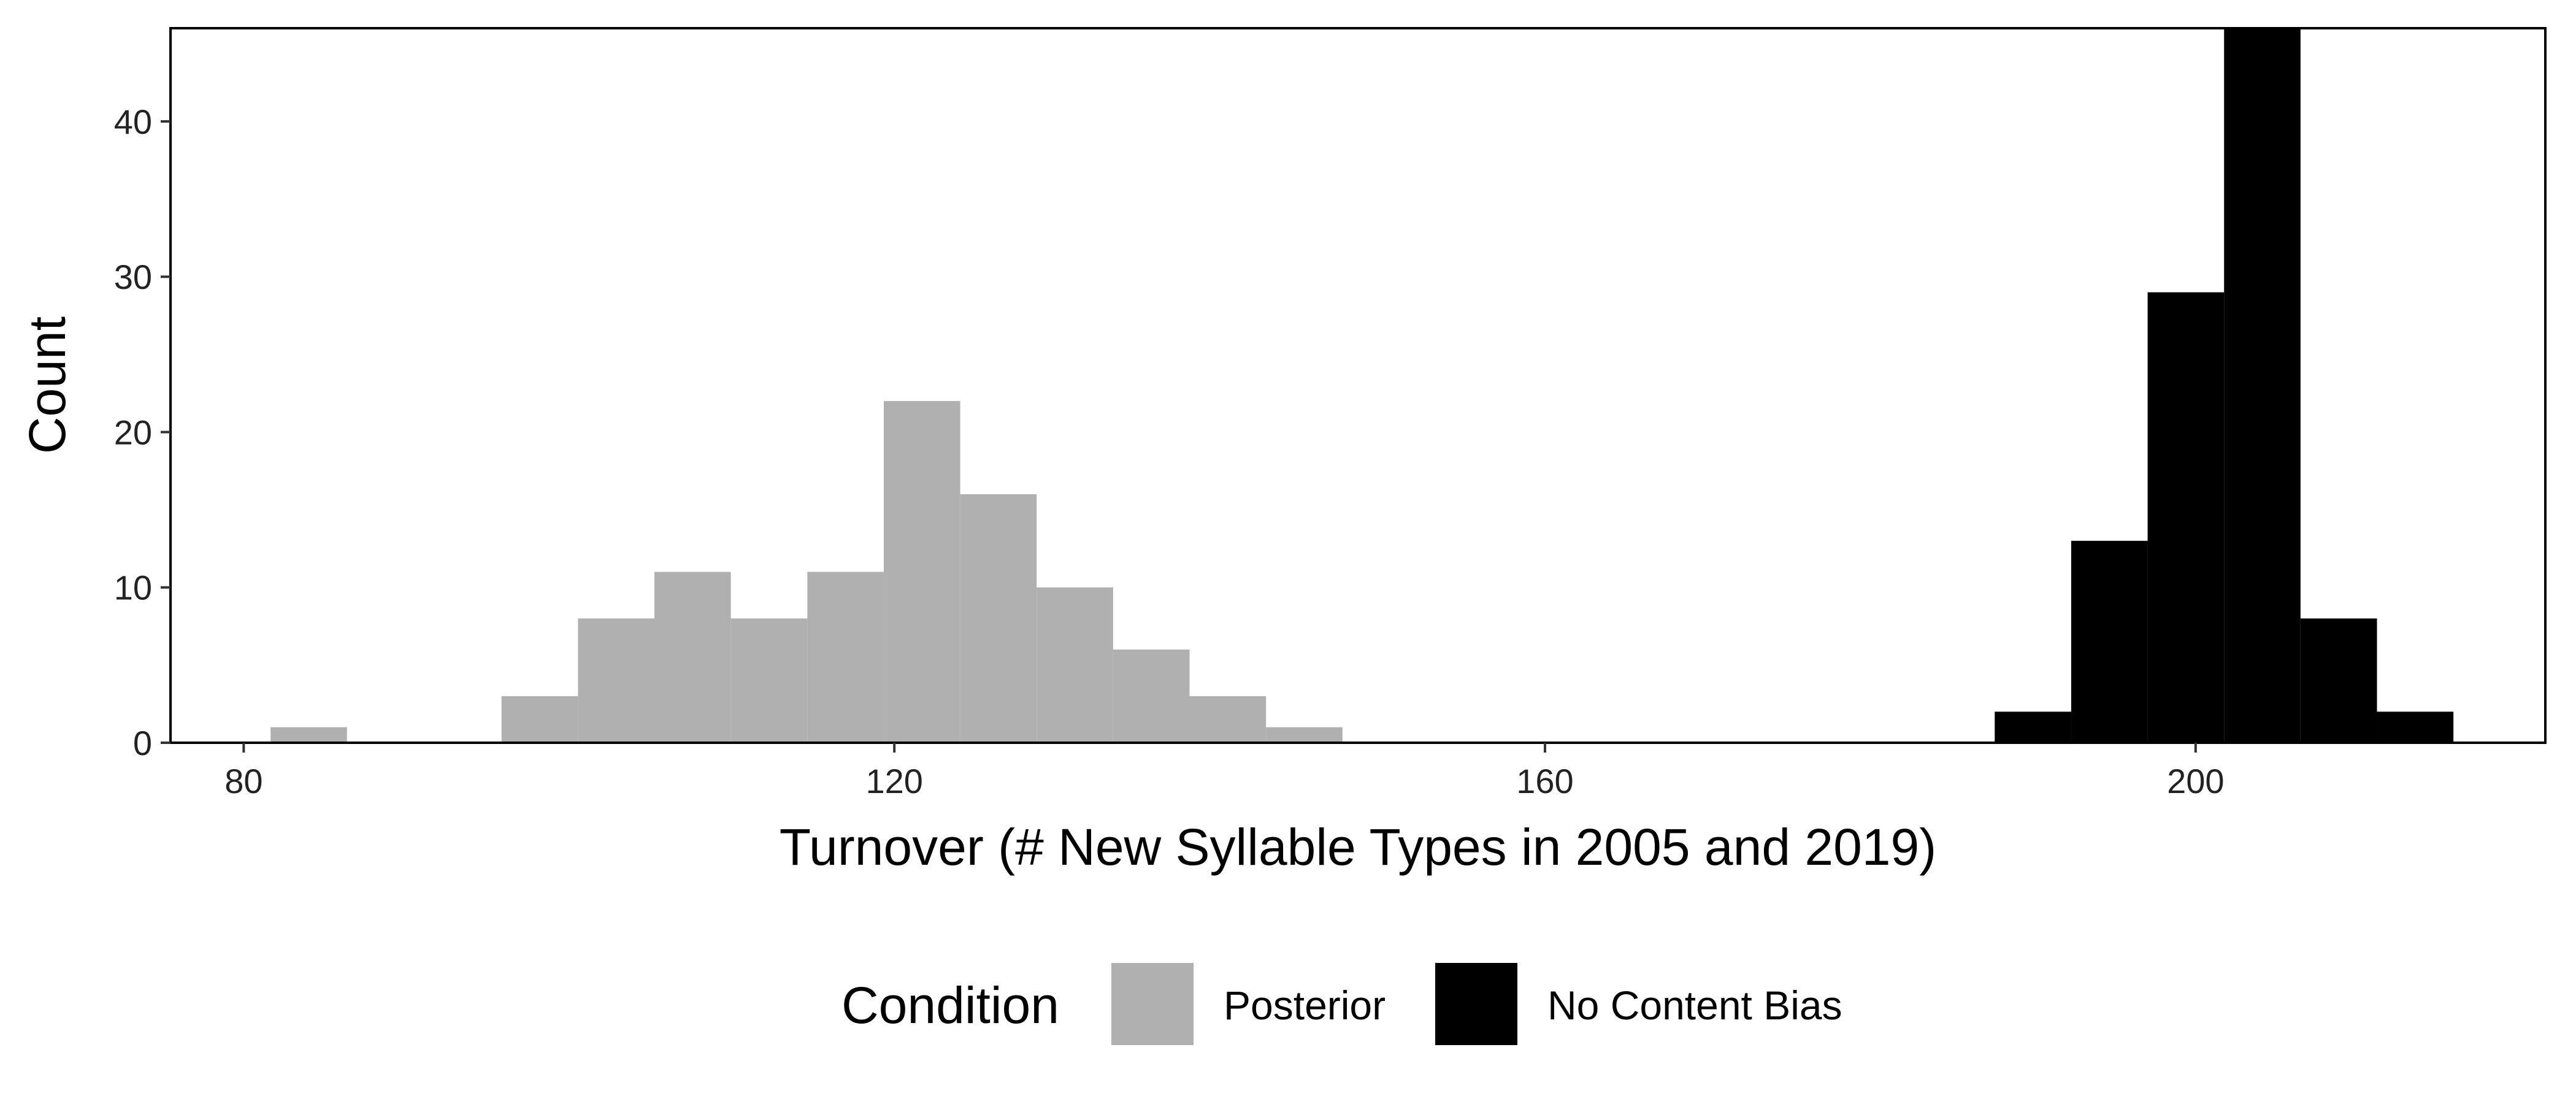 This screenshot has width=2576, height=1104. I want to click on y-tick-label-10: 10, so click(133, 588).